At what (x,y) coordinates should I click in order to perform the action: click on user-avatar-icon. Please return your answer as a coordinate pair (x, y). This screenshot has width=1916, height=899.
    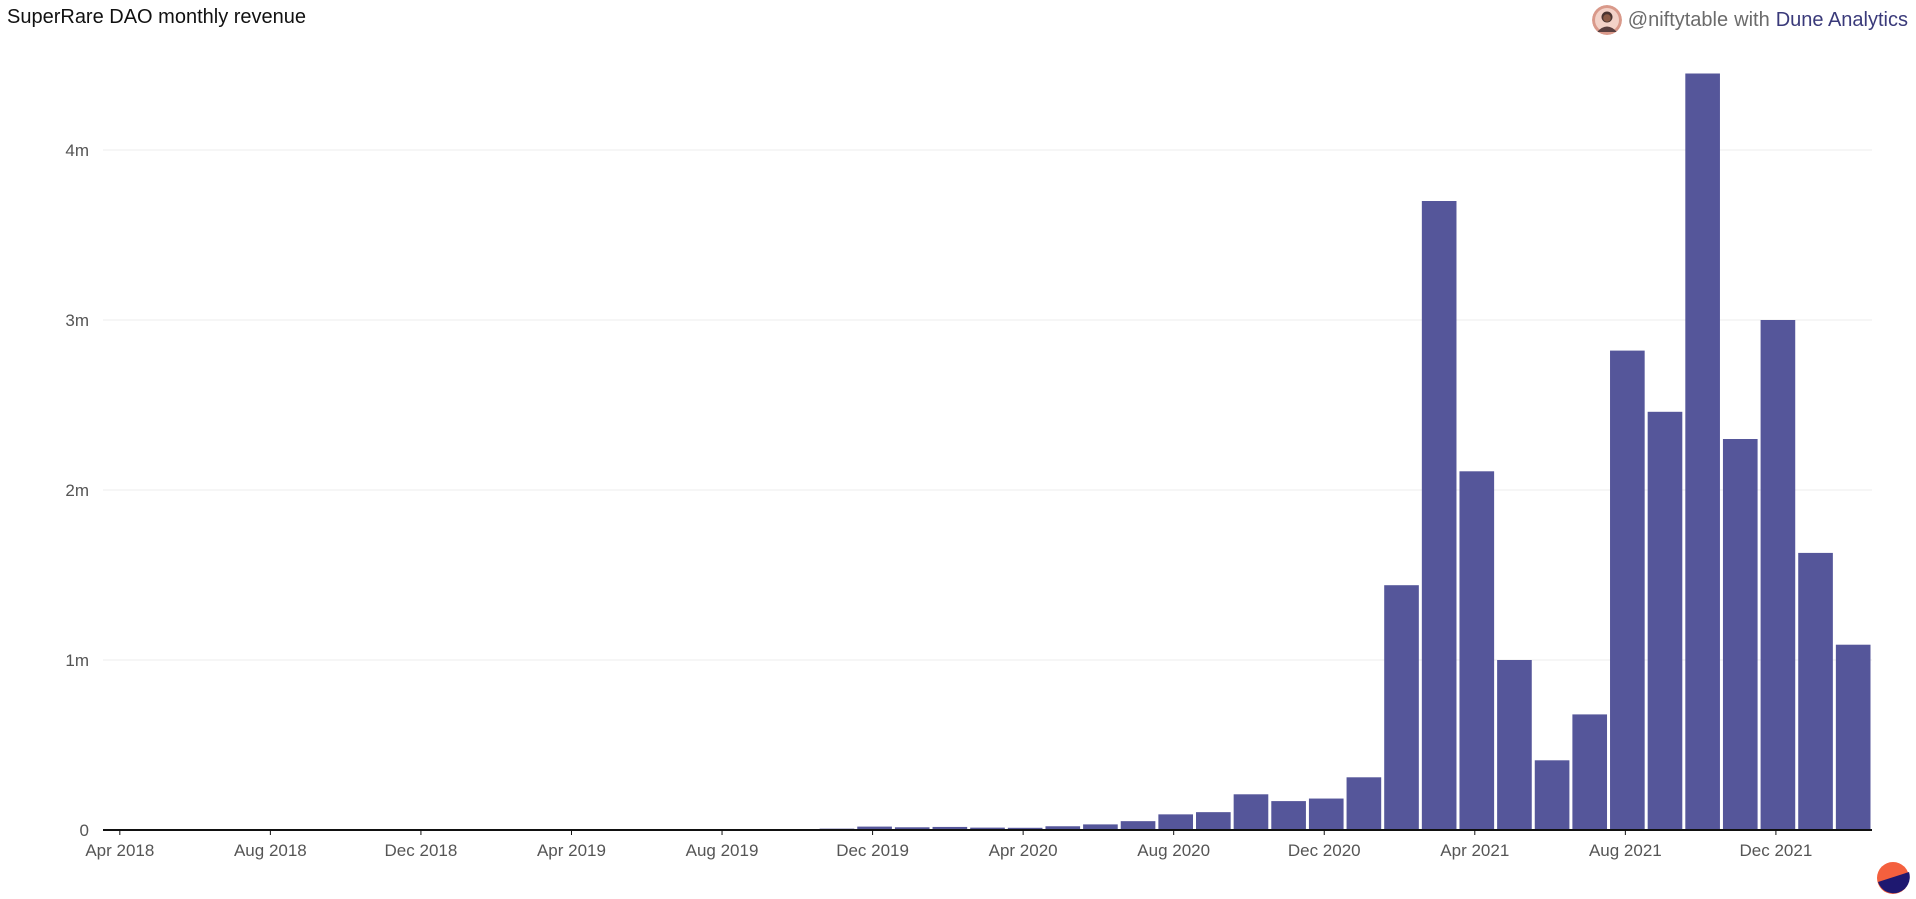
    Looking at the image, I should click on (1606, 20).